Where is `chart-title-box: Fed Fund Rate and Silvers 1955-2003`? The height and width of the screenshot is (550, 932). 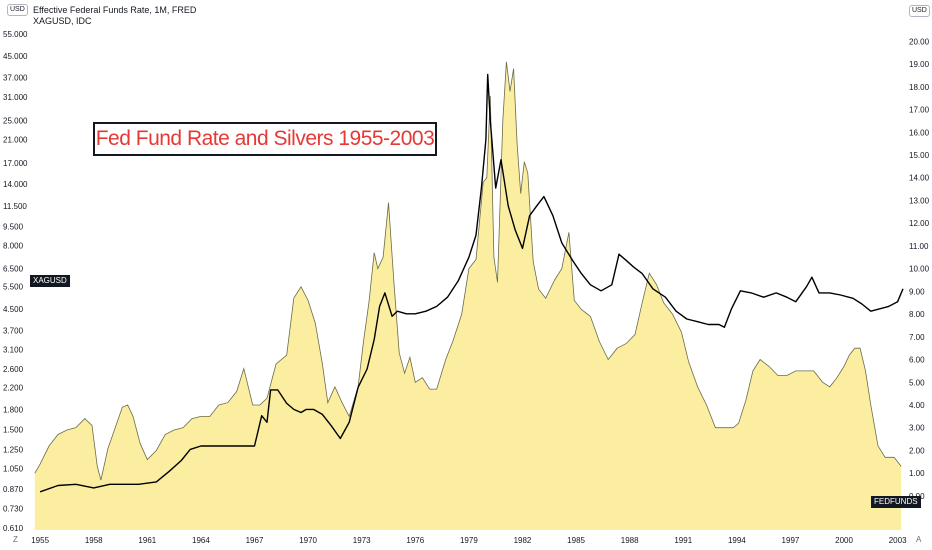 chart-title-box: Fed Fund Rate and Silvers 1955-2003 is located at coordinates (265, 139).